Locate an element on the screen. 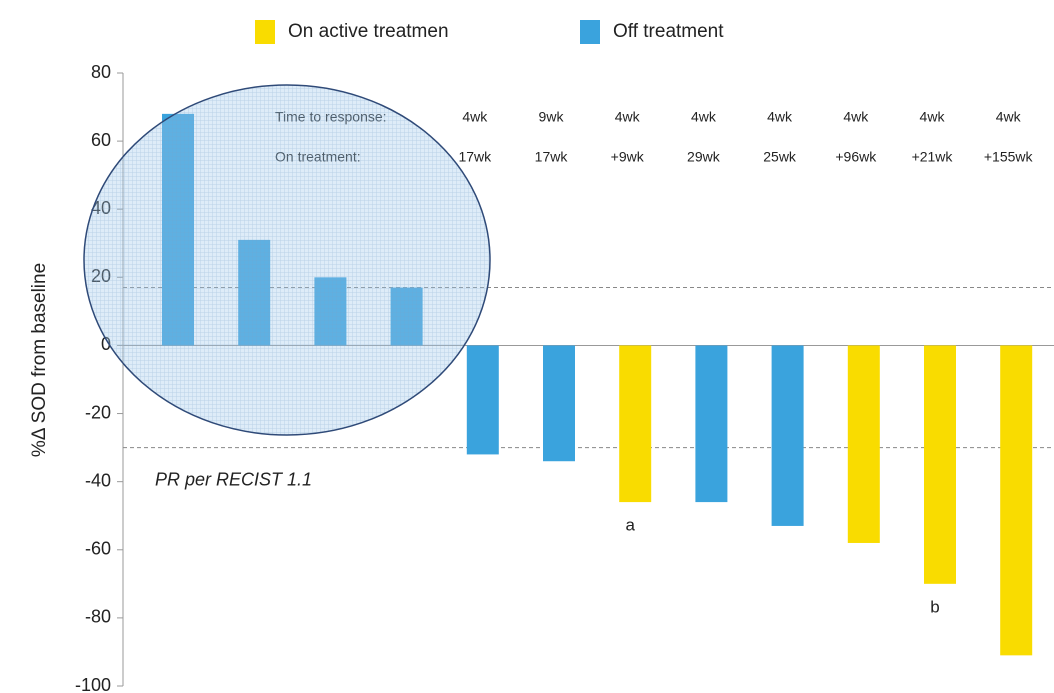 This screenshot has height=693, width=1054. row-value: 25wk is located at coordinates (780, 157).